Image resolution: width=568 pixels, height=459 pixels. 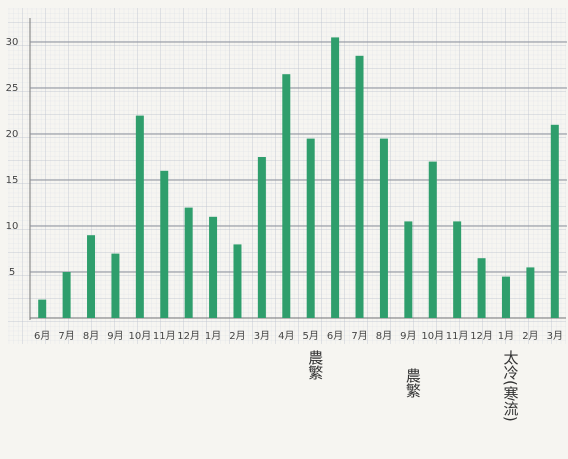 I want to click on y-tick-label: 30, so click(x=12, y=42).